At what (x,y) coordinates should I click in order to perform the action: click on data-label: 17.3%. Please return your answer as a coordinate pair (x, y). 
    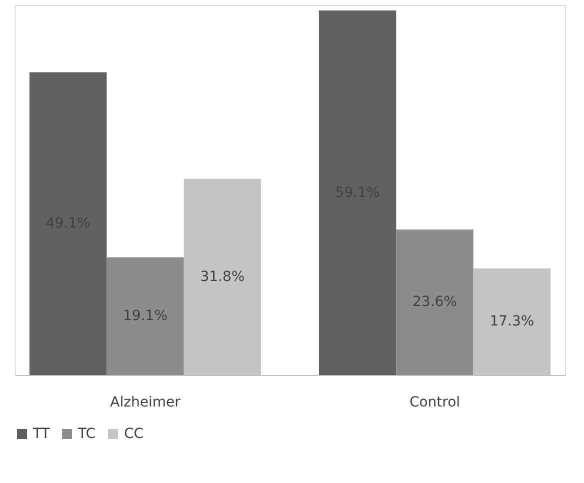
    Looking at the image, I should click on (512, 322).